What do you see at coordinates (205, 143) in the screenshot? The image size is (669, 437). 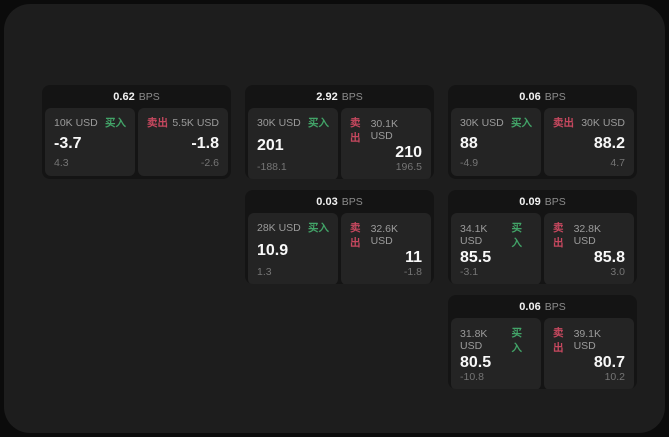 I see `sell-price: -1.8` at bounding box center [205, 143].